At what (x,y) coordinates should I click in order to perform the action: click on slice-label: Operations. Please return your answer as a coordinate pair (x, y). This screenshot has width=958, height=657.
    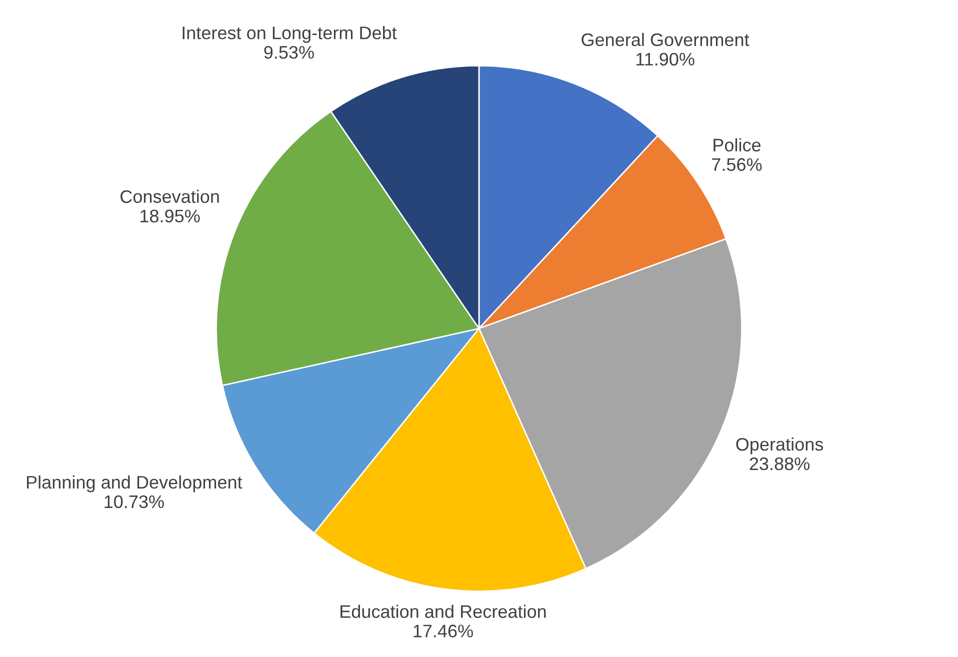
    Looking at the image, I should click on (780, 445).